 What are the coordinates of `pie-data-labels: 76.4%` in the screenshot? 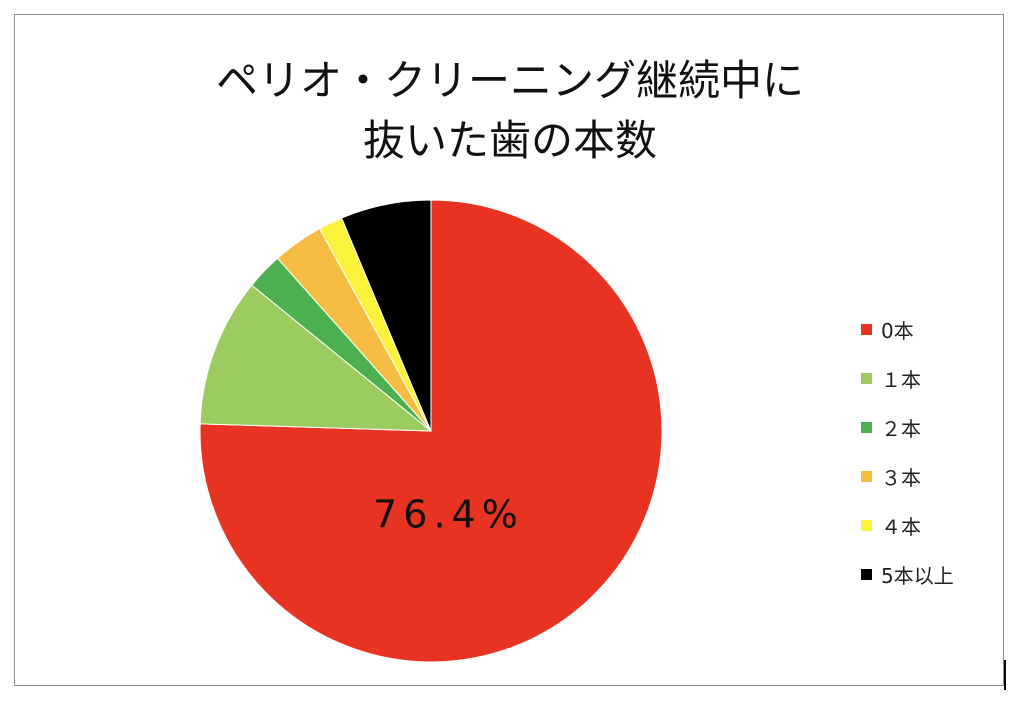 It's located at (448, 515).